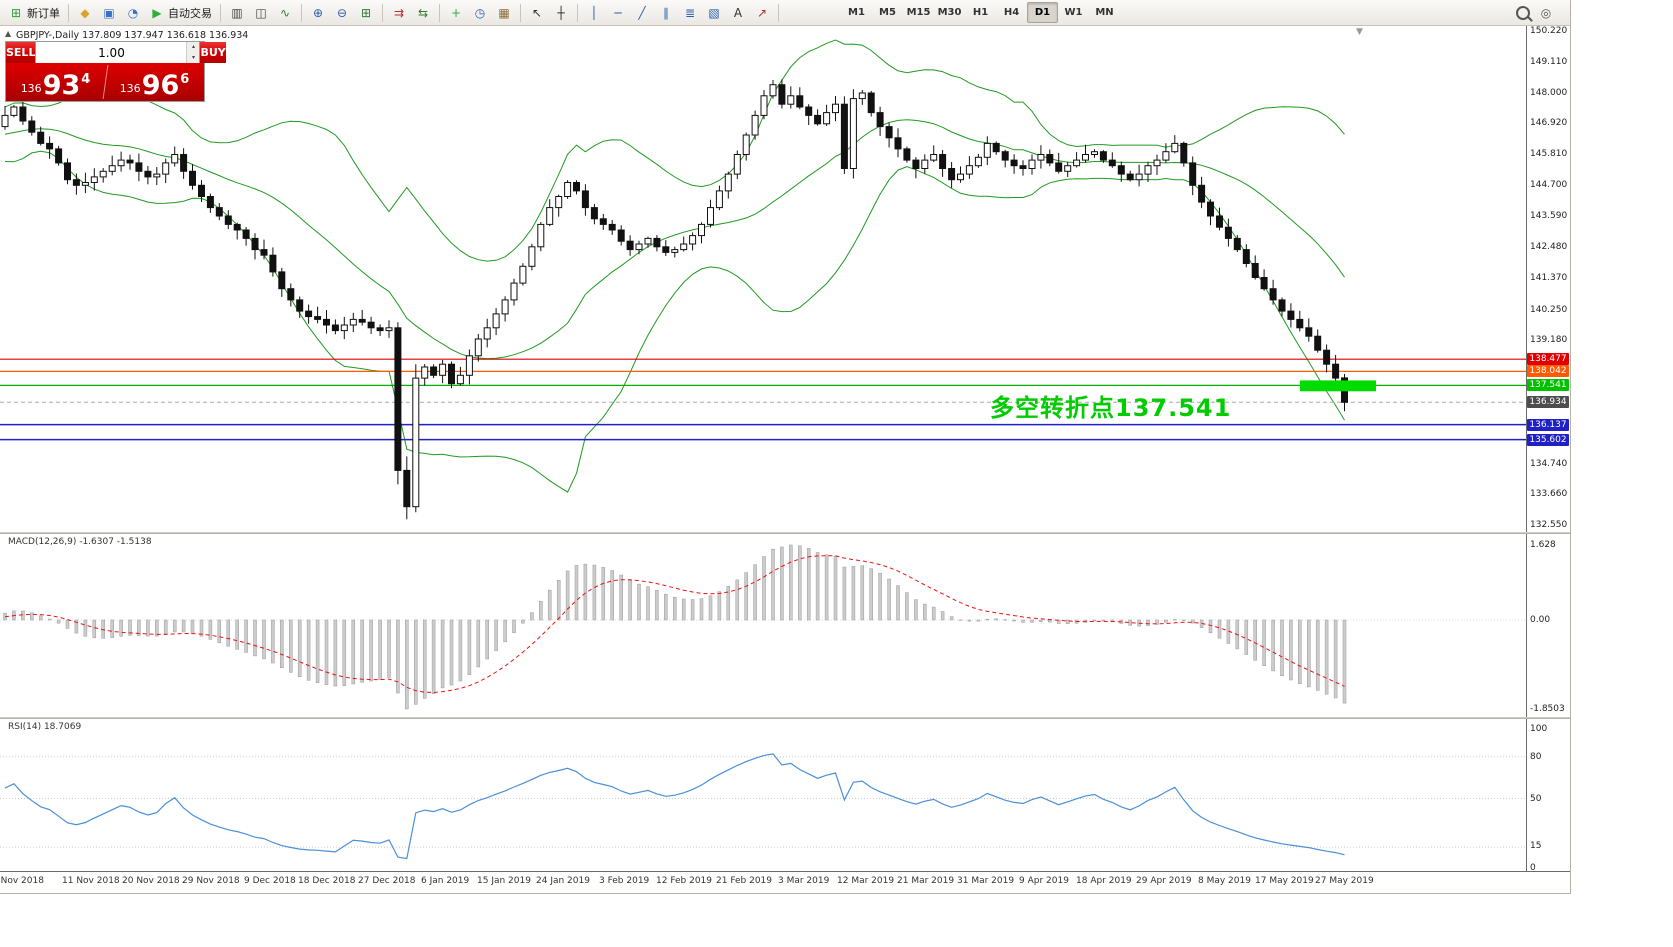 The height and width of the screenshot is (947, 1673). What do you see at coordinates (785, 718) in the screenshot?
I see `pane-separator-rsi` at bounding box center [785, 718].